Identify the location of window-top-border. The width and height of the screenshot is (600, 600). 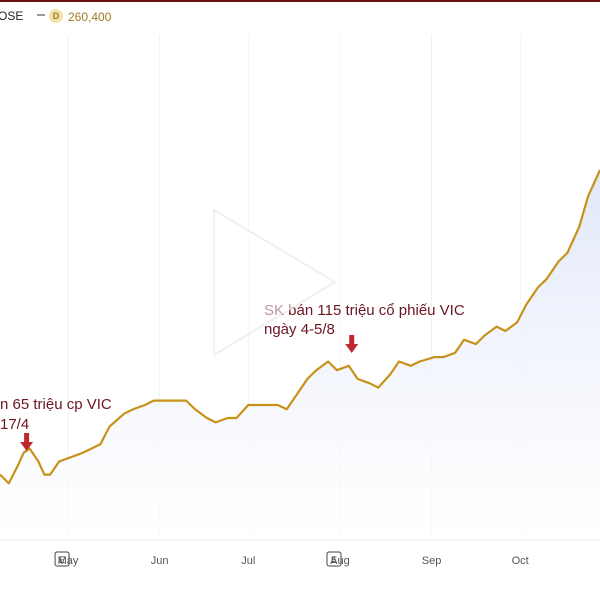
(300, 1).